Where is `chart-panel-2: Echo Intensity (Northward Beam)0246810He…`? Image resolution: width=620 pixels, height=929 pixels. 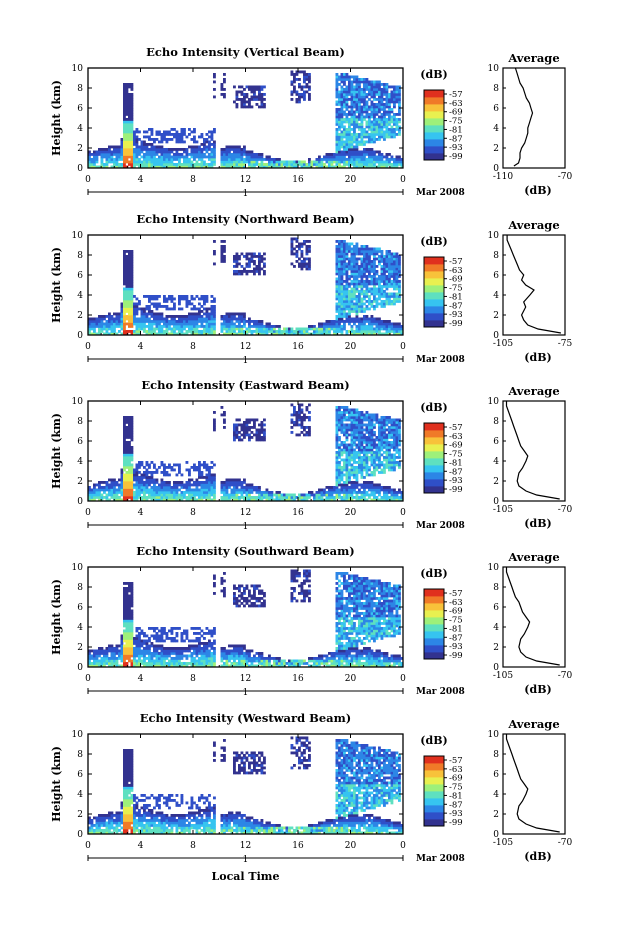 chart-panel-2: Echo Intensity (Northward Beam)0246810He… is located at coordinates (311, 289).